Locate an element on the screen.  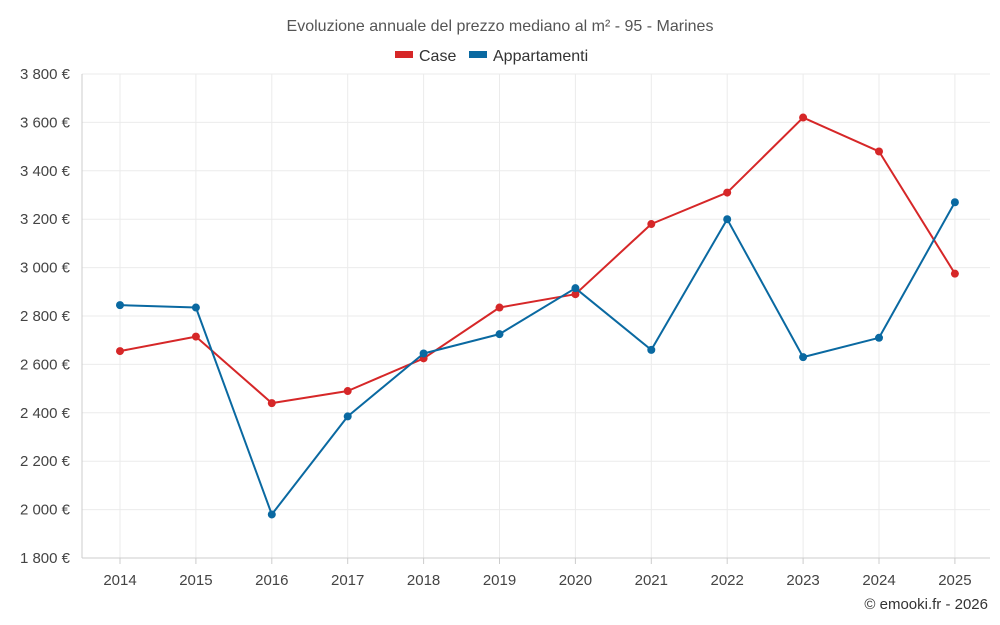
legend-item-appartamenti: Appartamenti is located at coordinates (528, 56).